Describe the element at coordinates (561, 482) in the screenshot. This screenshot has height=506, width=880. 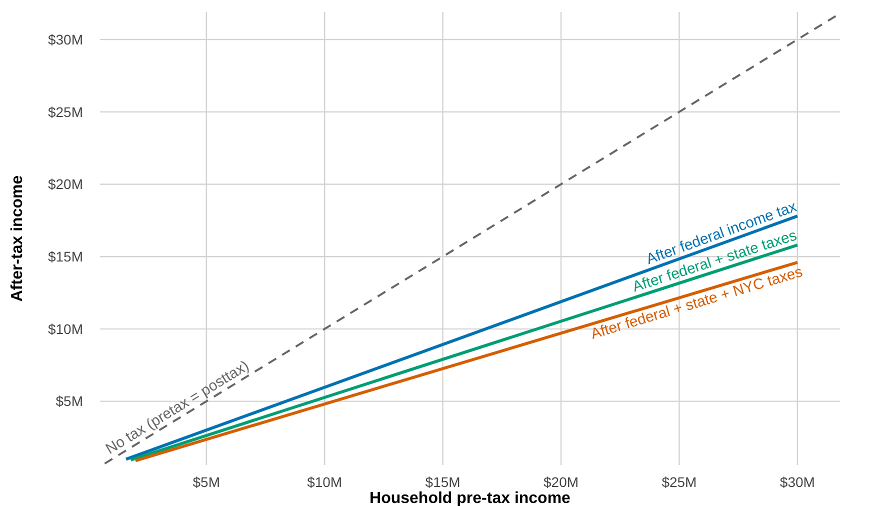
I see `x-tick-label: $20M` at that location.